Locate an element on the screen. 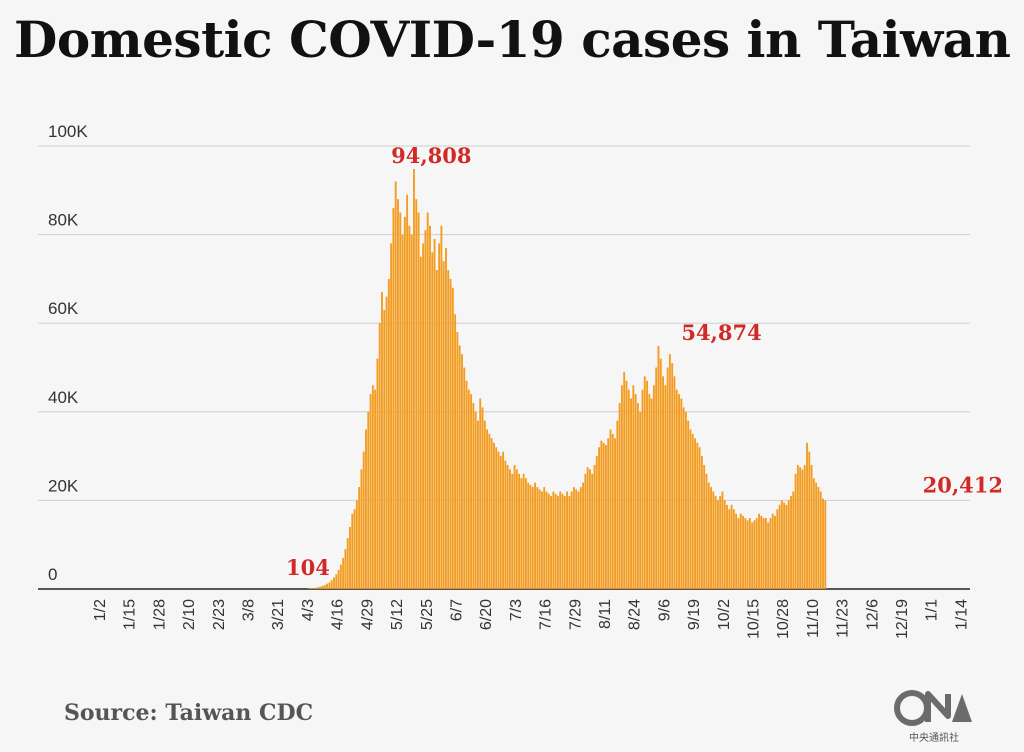 The width and height of the screenshot is (1024, 752). annotation-label: 20,412 is located at coordinates (963, 485).